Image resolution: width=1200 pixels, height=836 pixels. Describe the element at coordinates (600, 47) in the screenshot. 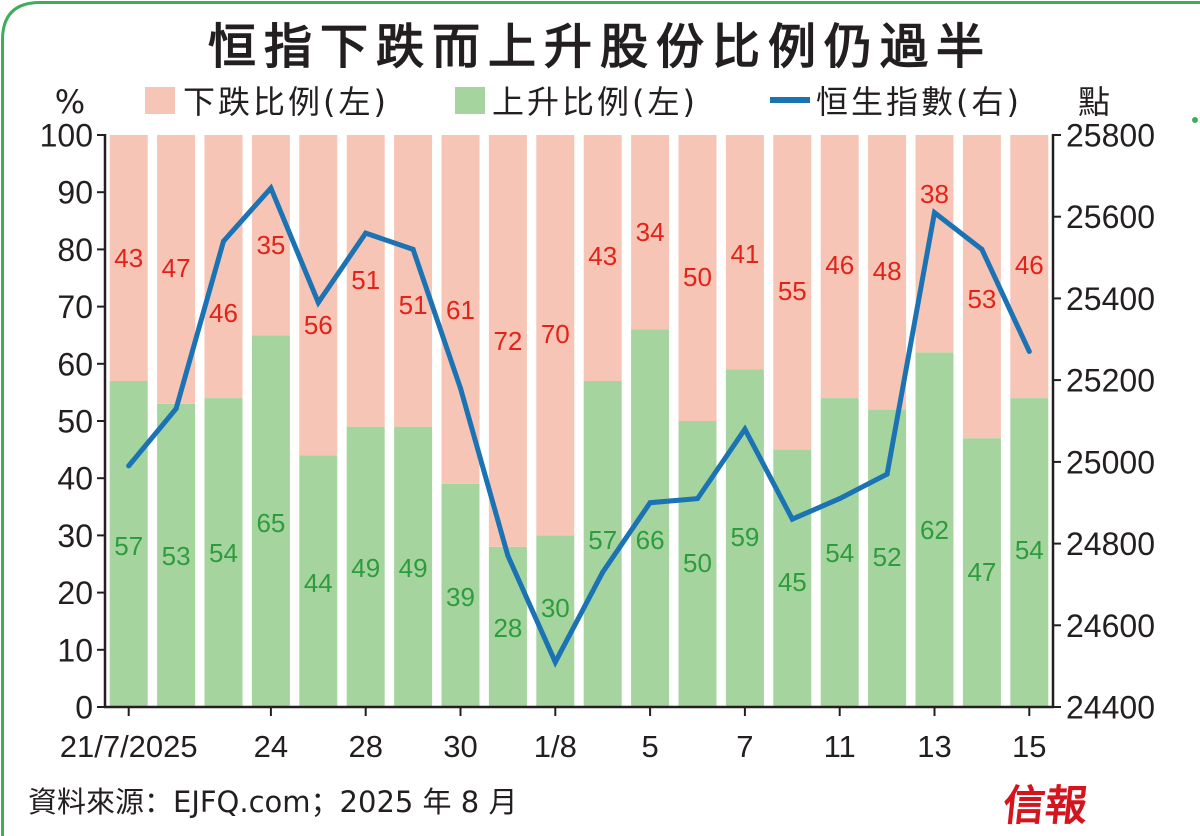

I see `chart-title: 恒指下跌而上升股份比例仍過半` at that location.